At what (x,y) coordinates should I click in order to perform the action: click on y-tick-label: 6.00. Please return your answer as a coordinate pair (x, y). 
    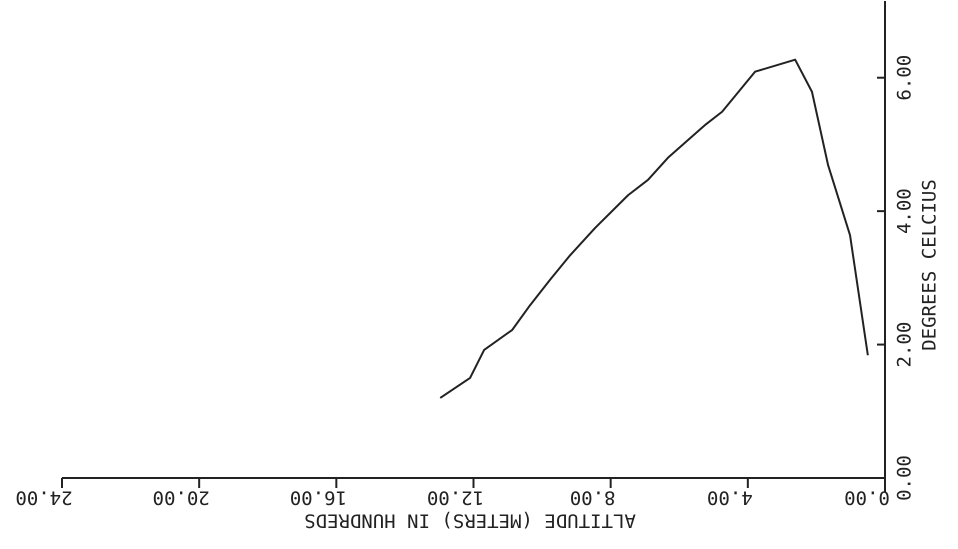
    Looking at the image, I should click on (905, 78).